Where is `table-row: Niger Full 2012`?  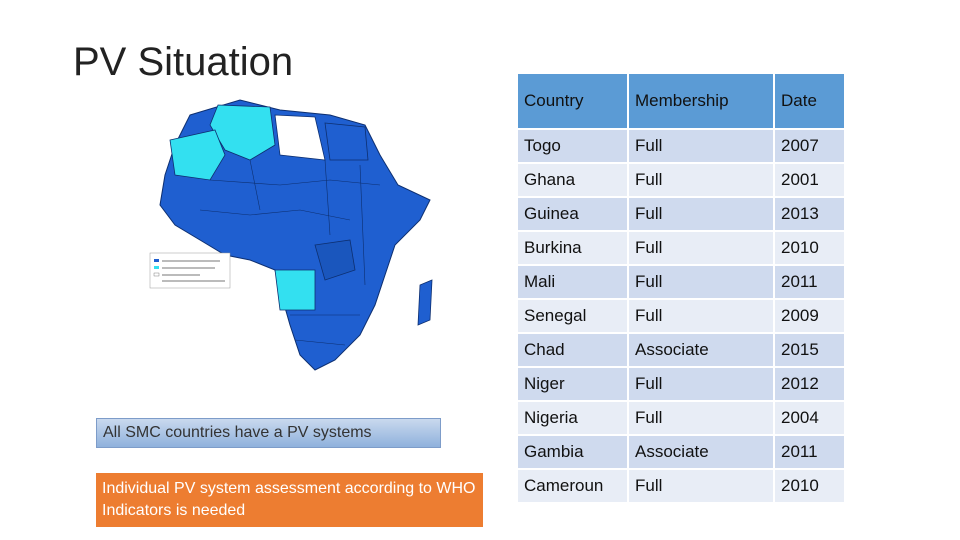
table-row: Niger Full 2012 is located at coordinates (682, 384).